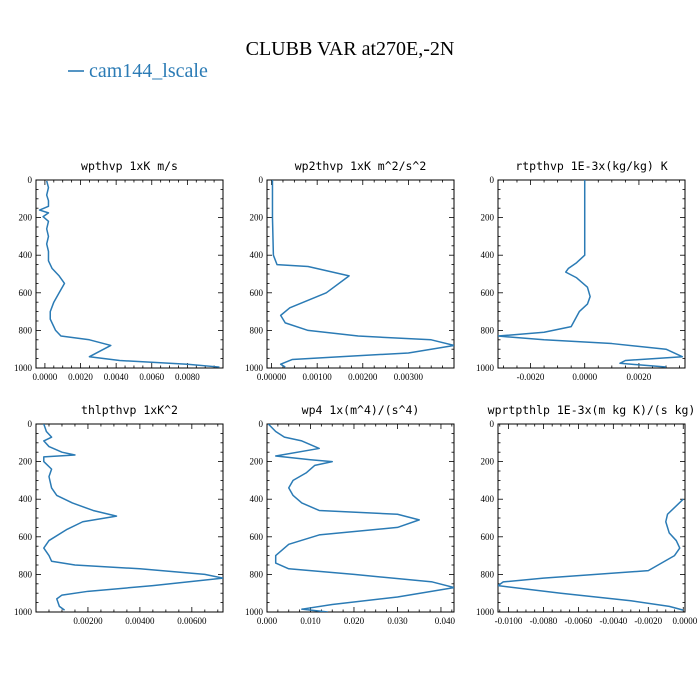 This screenshot has height=700, width=700. I want to click on x-tick-label: 0.040, so click(445, 621).